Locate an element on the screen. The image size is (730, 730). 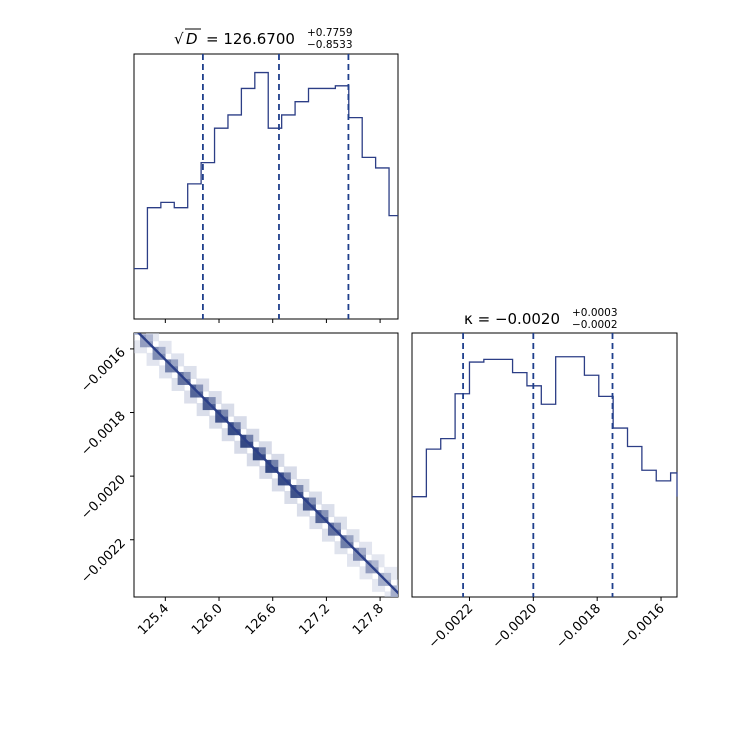
title-sqrtD-upper: +0.7759 is located at coordinates (330, 33).